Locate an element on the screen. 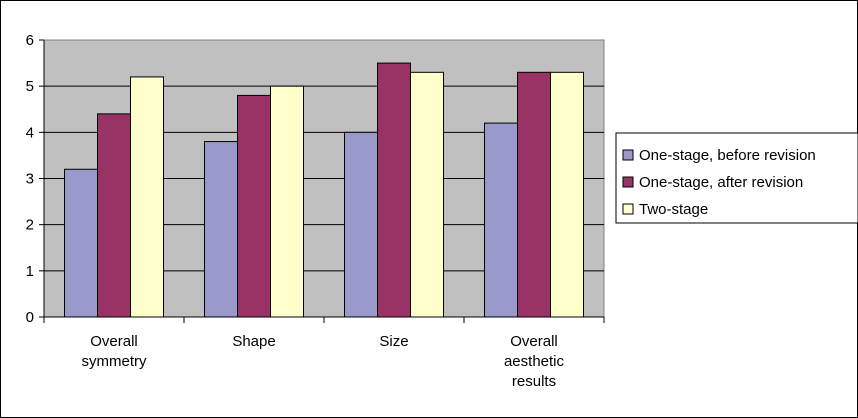 Image resolution: width=858 pixels, height=418 pixels. x-tick-label: Size is located at coordinates (393, 341).